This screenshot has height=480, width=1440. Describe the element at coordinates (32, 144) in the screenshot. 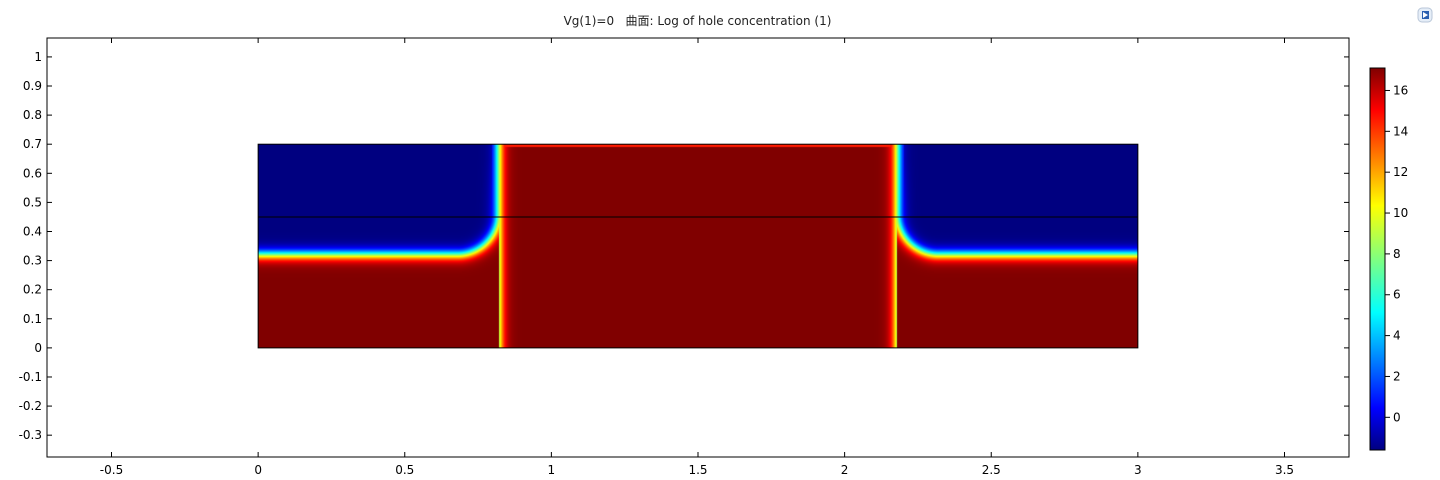

I see `y-tick-label: 0.7` at that location.